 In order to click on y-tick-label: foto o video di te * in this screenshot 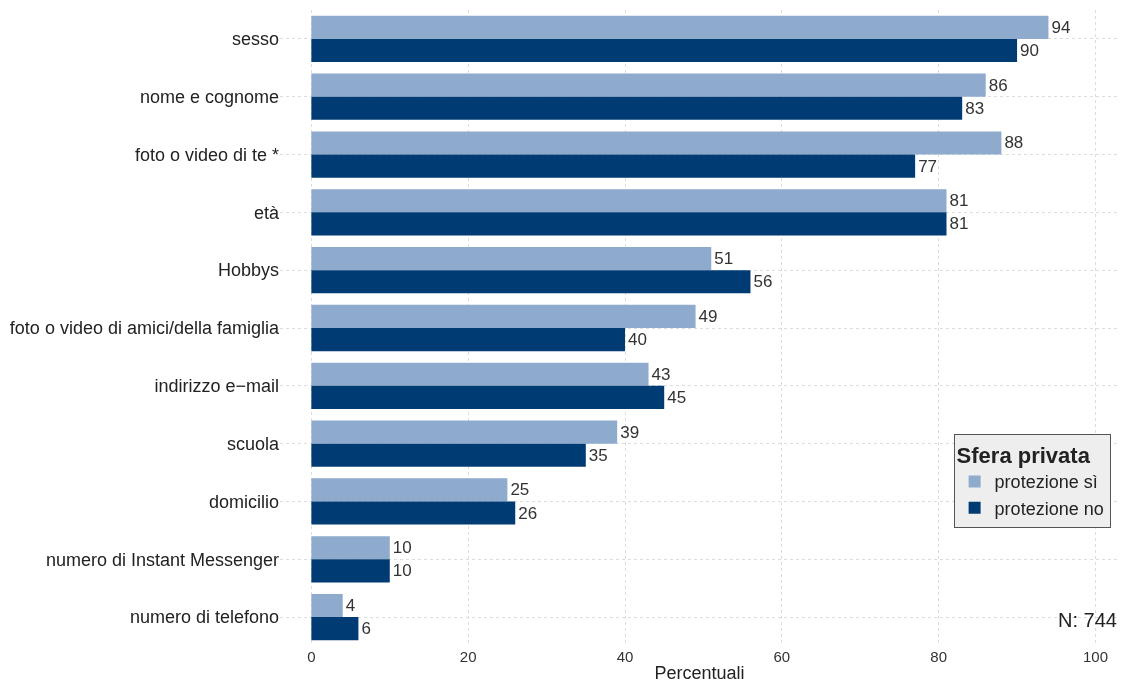, I will do `click(206, 154)`.